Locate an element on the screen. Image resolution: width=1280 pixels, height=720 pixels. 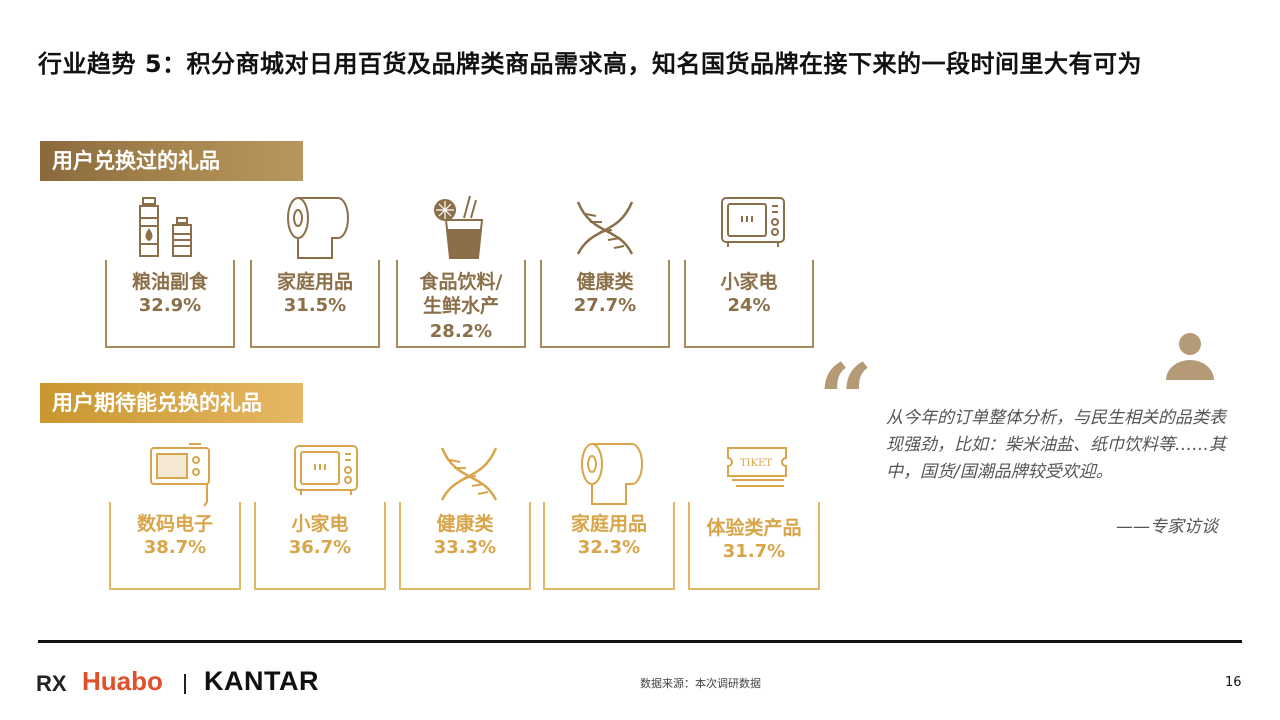
svg-text: TIKET is located at coordinates (756, 463).